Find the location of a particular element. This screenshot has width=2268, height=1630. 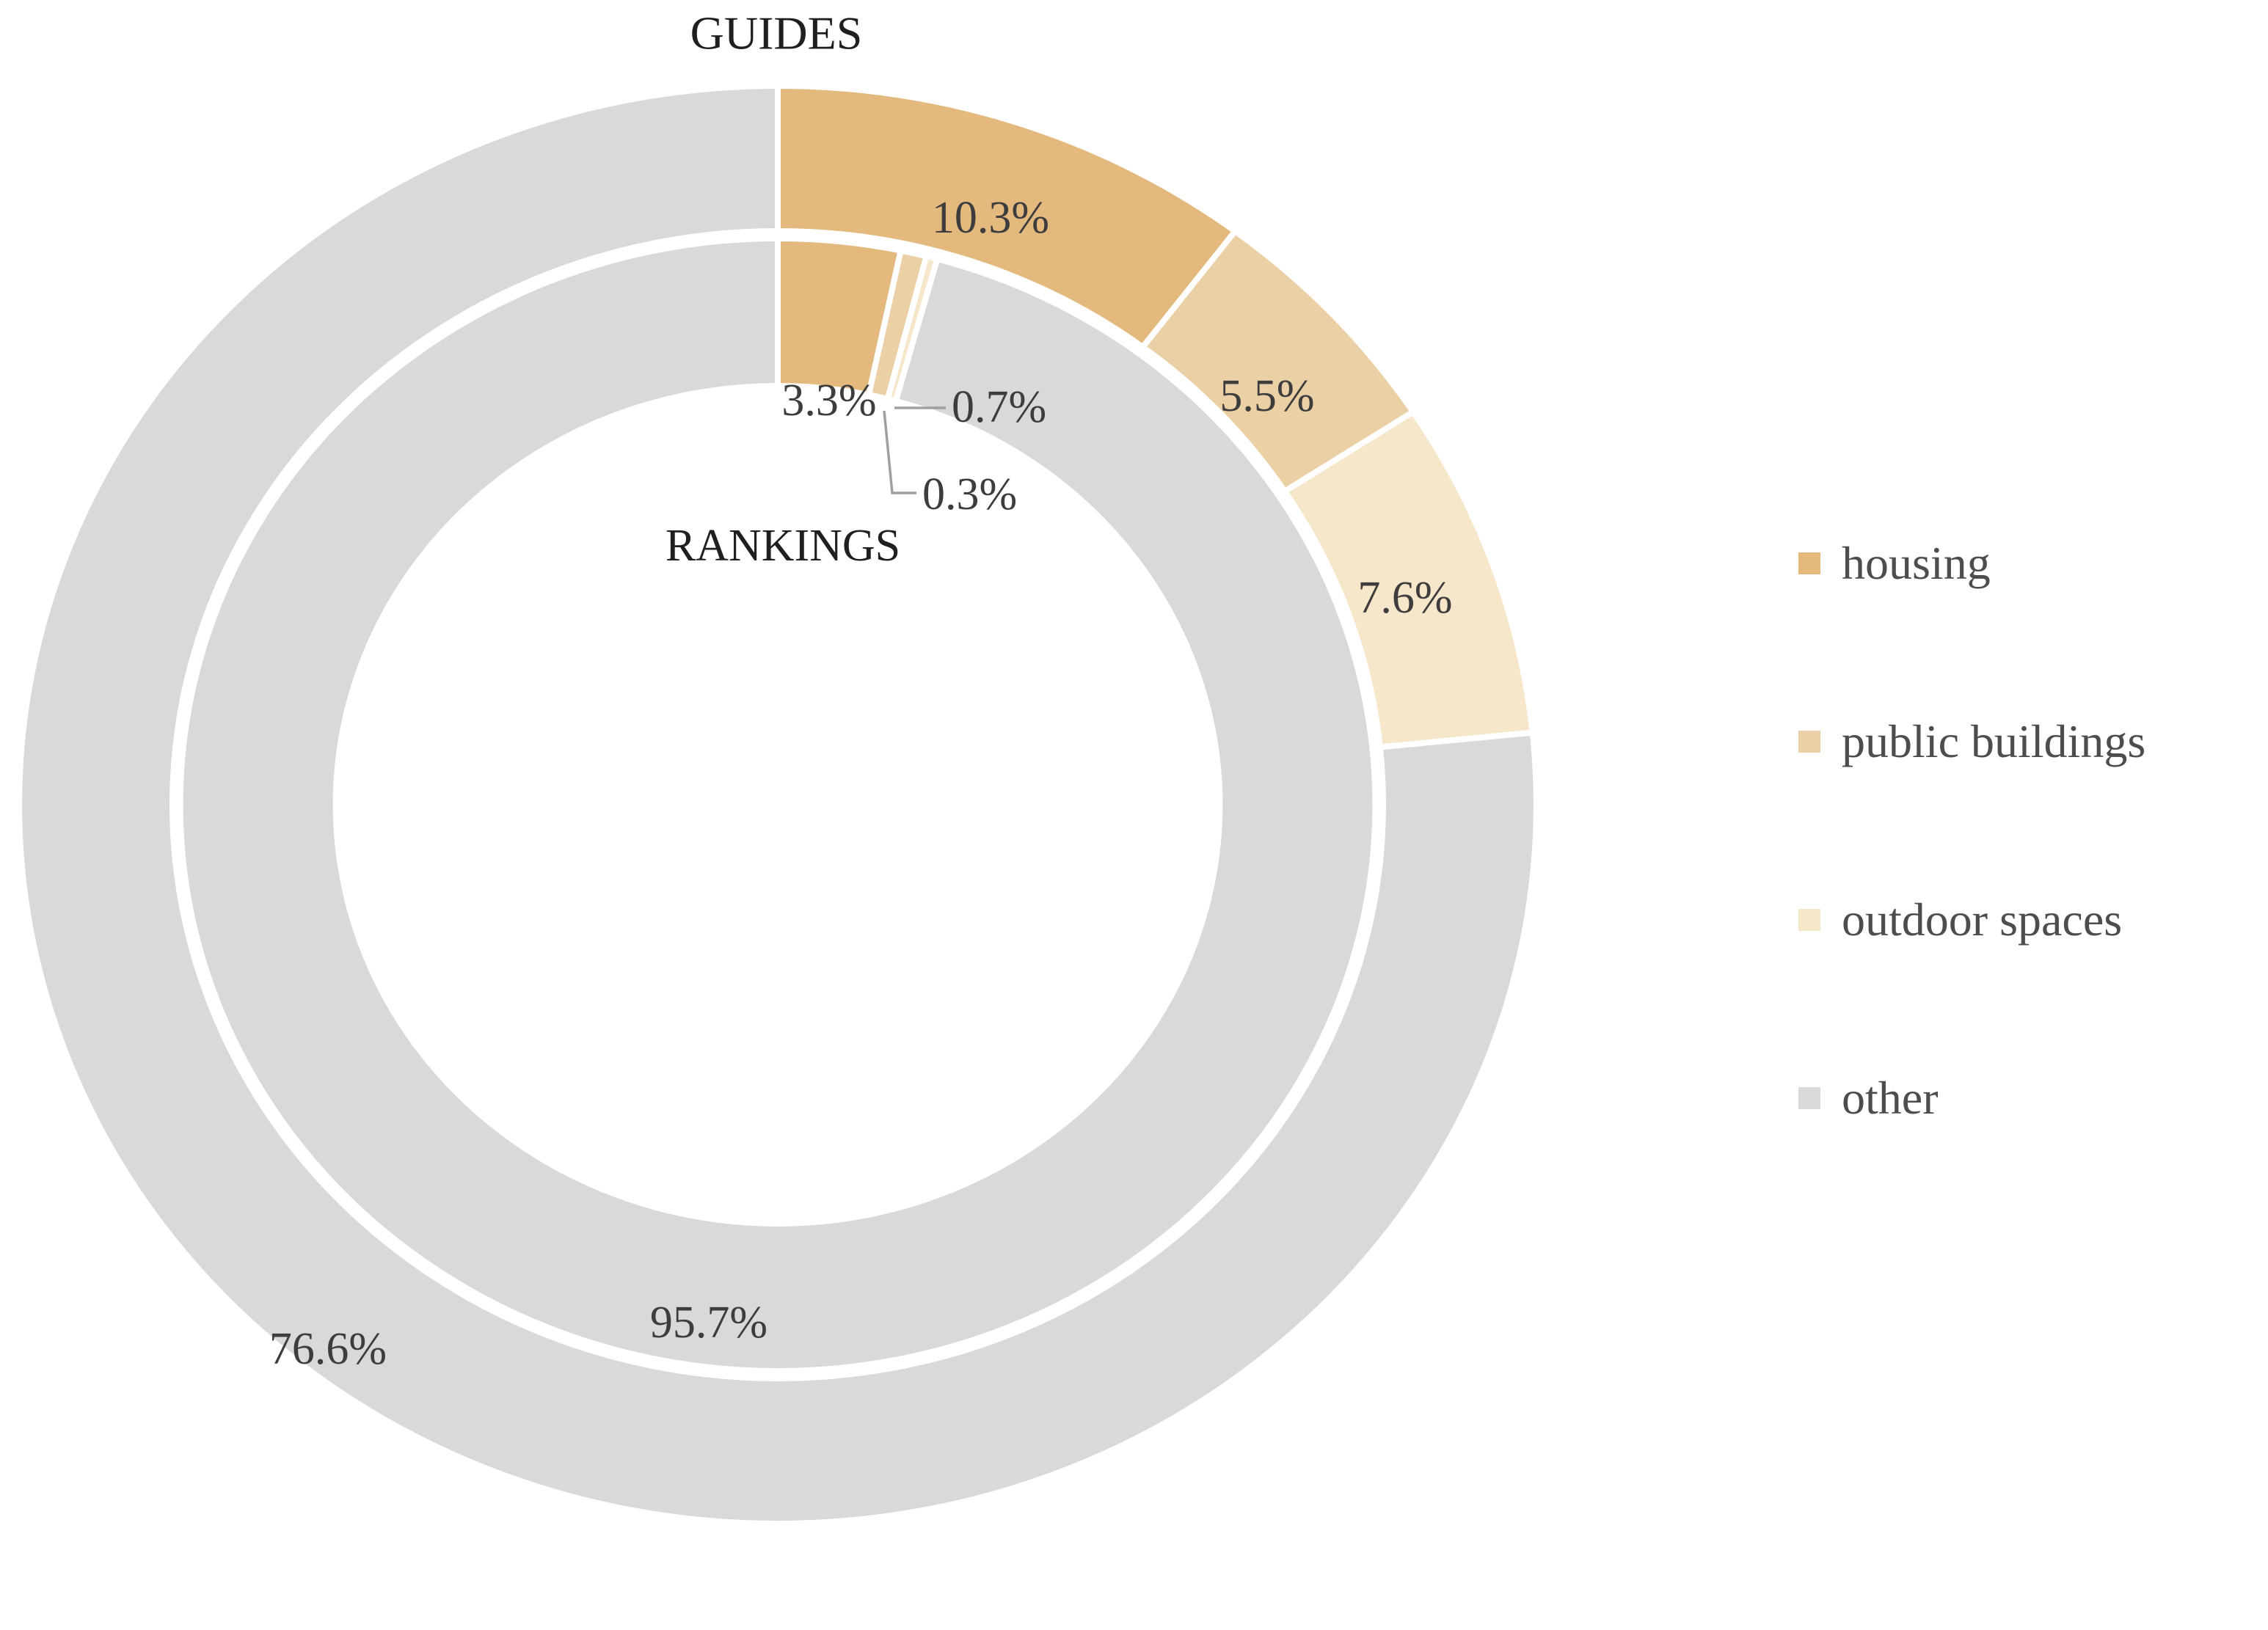

legend-label-other: other is located at coordinates (1890, 1098).